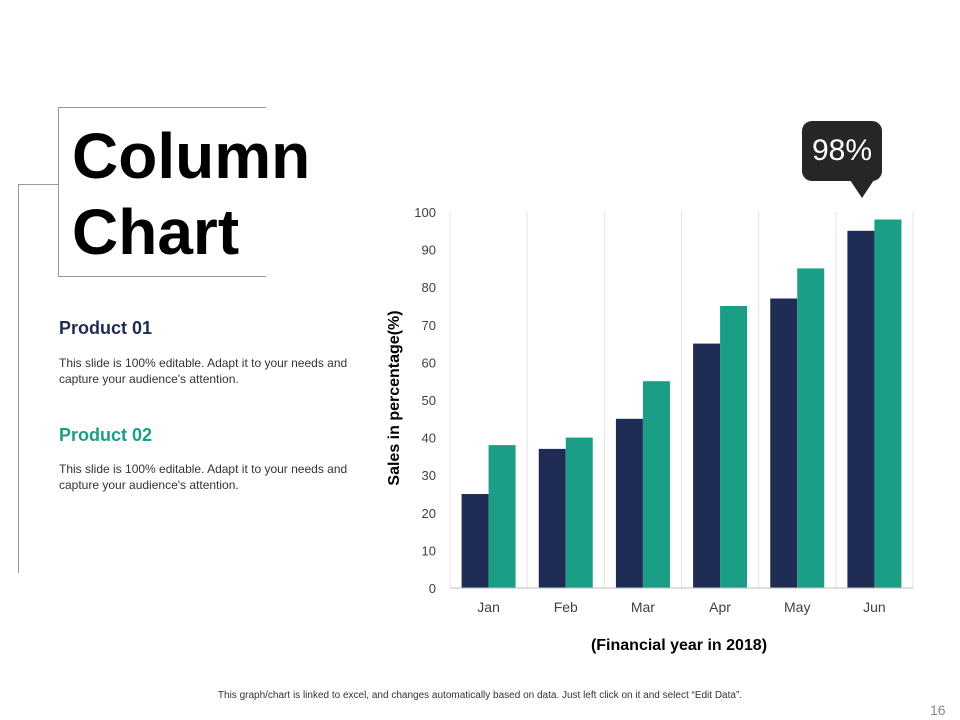 Image resolution: width=960 pixels, height=720 pixels. I want to click on y-tick-label: 70, so click(429, 325).